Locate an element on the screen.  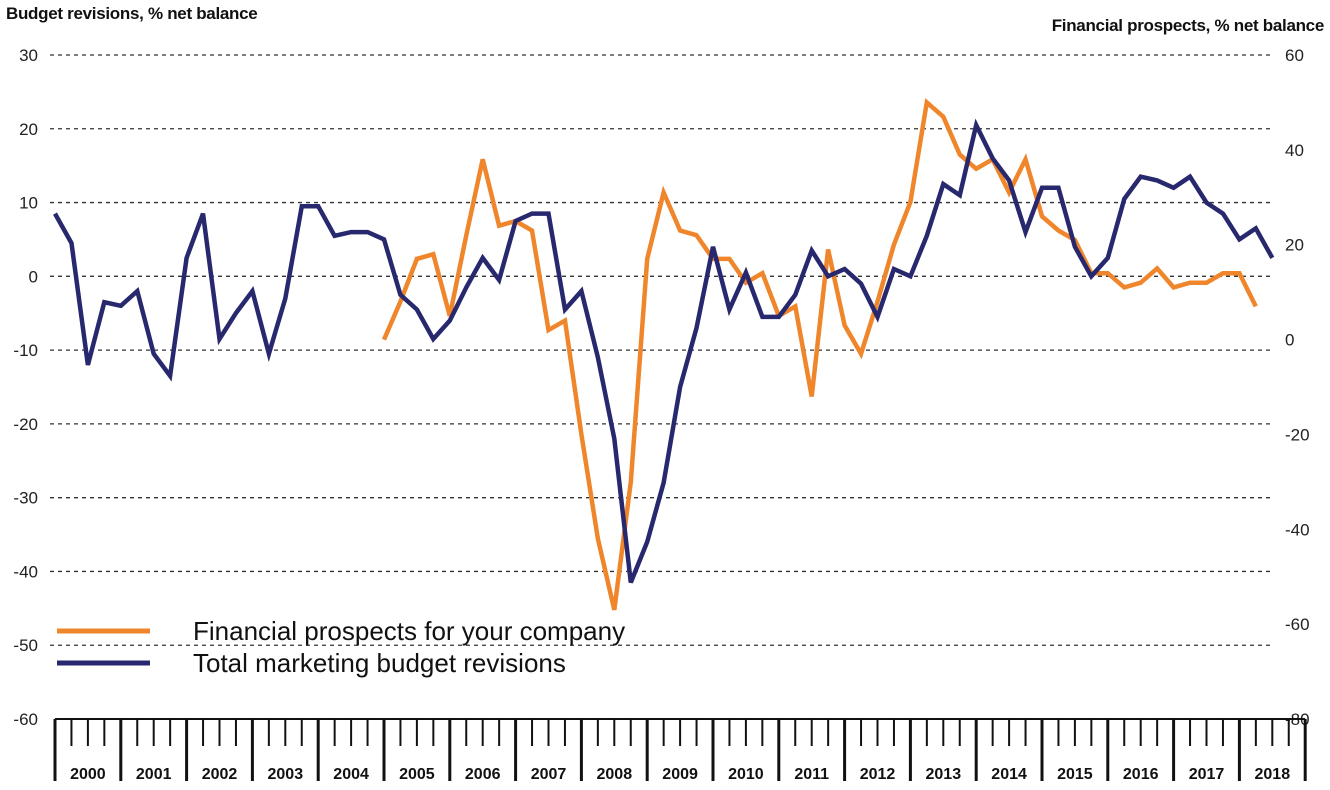
right-tick-label: -40 is located at coordinates (1297, 529).